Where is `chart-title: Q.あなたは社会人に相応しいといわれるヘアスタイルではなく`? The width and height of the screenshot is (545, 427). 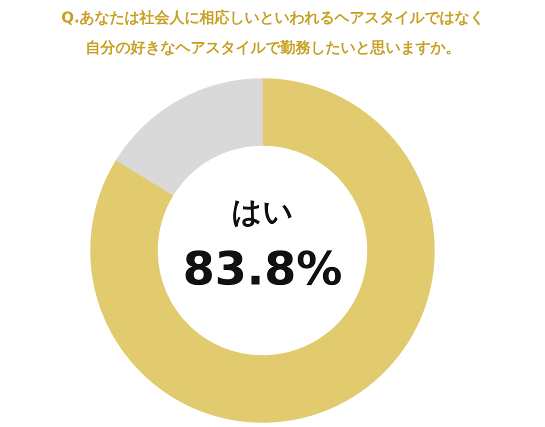 chart-title: Q.あなたは社会人に相応しいといわれるヘアスタイルではなく is located at coordinates (273, 17).